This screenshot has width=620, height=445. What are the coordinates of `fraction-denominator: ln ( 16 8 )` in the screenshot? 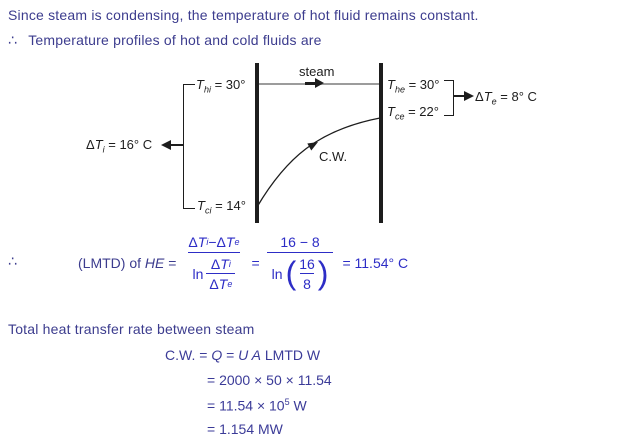 It's located at (300, 272).